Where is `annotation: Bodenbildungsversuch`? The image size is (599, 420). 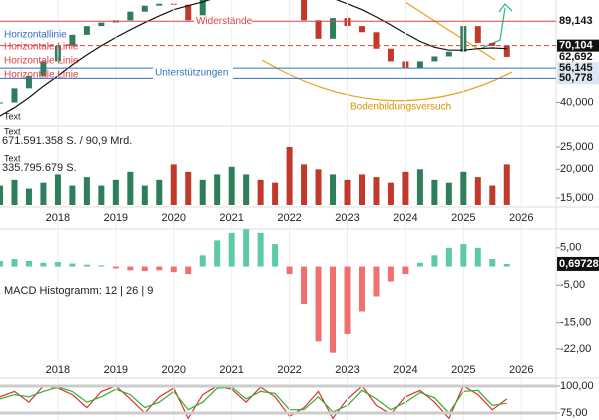
annotation: Bodenbildungsversuch is located at coordinates (400, 107).